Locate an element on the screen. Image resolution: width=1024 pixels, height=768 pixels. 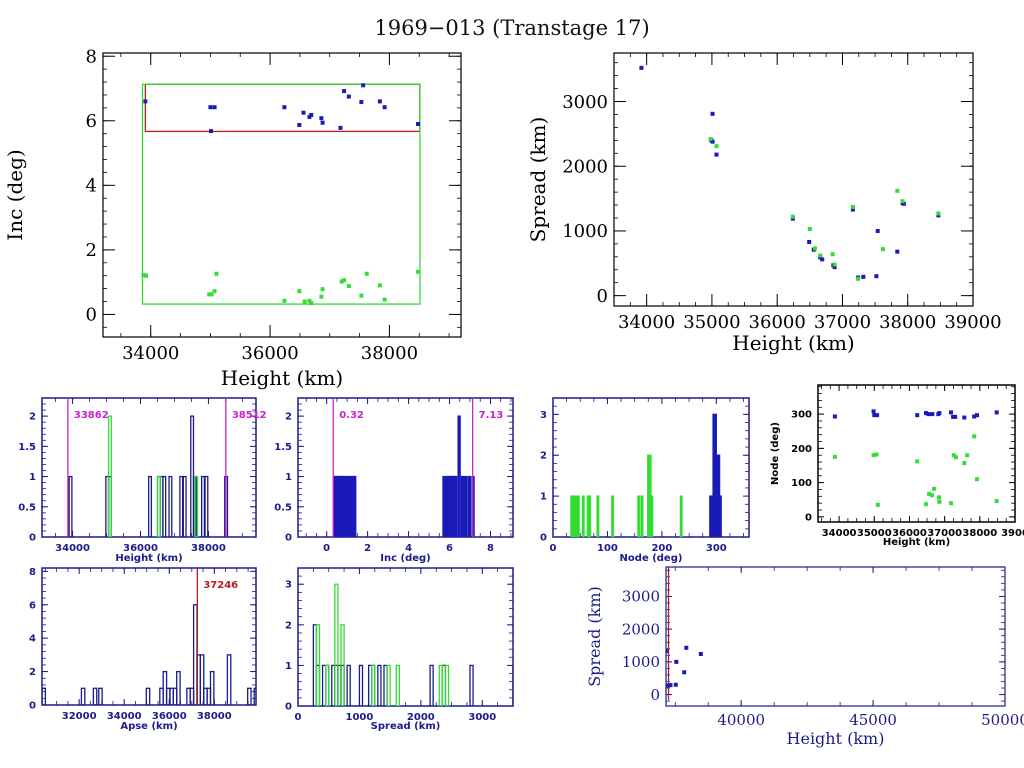
y-tick-label: 4 is located at coordinates (32, 639).